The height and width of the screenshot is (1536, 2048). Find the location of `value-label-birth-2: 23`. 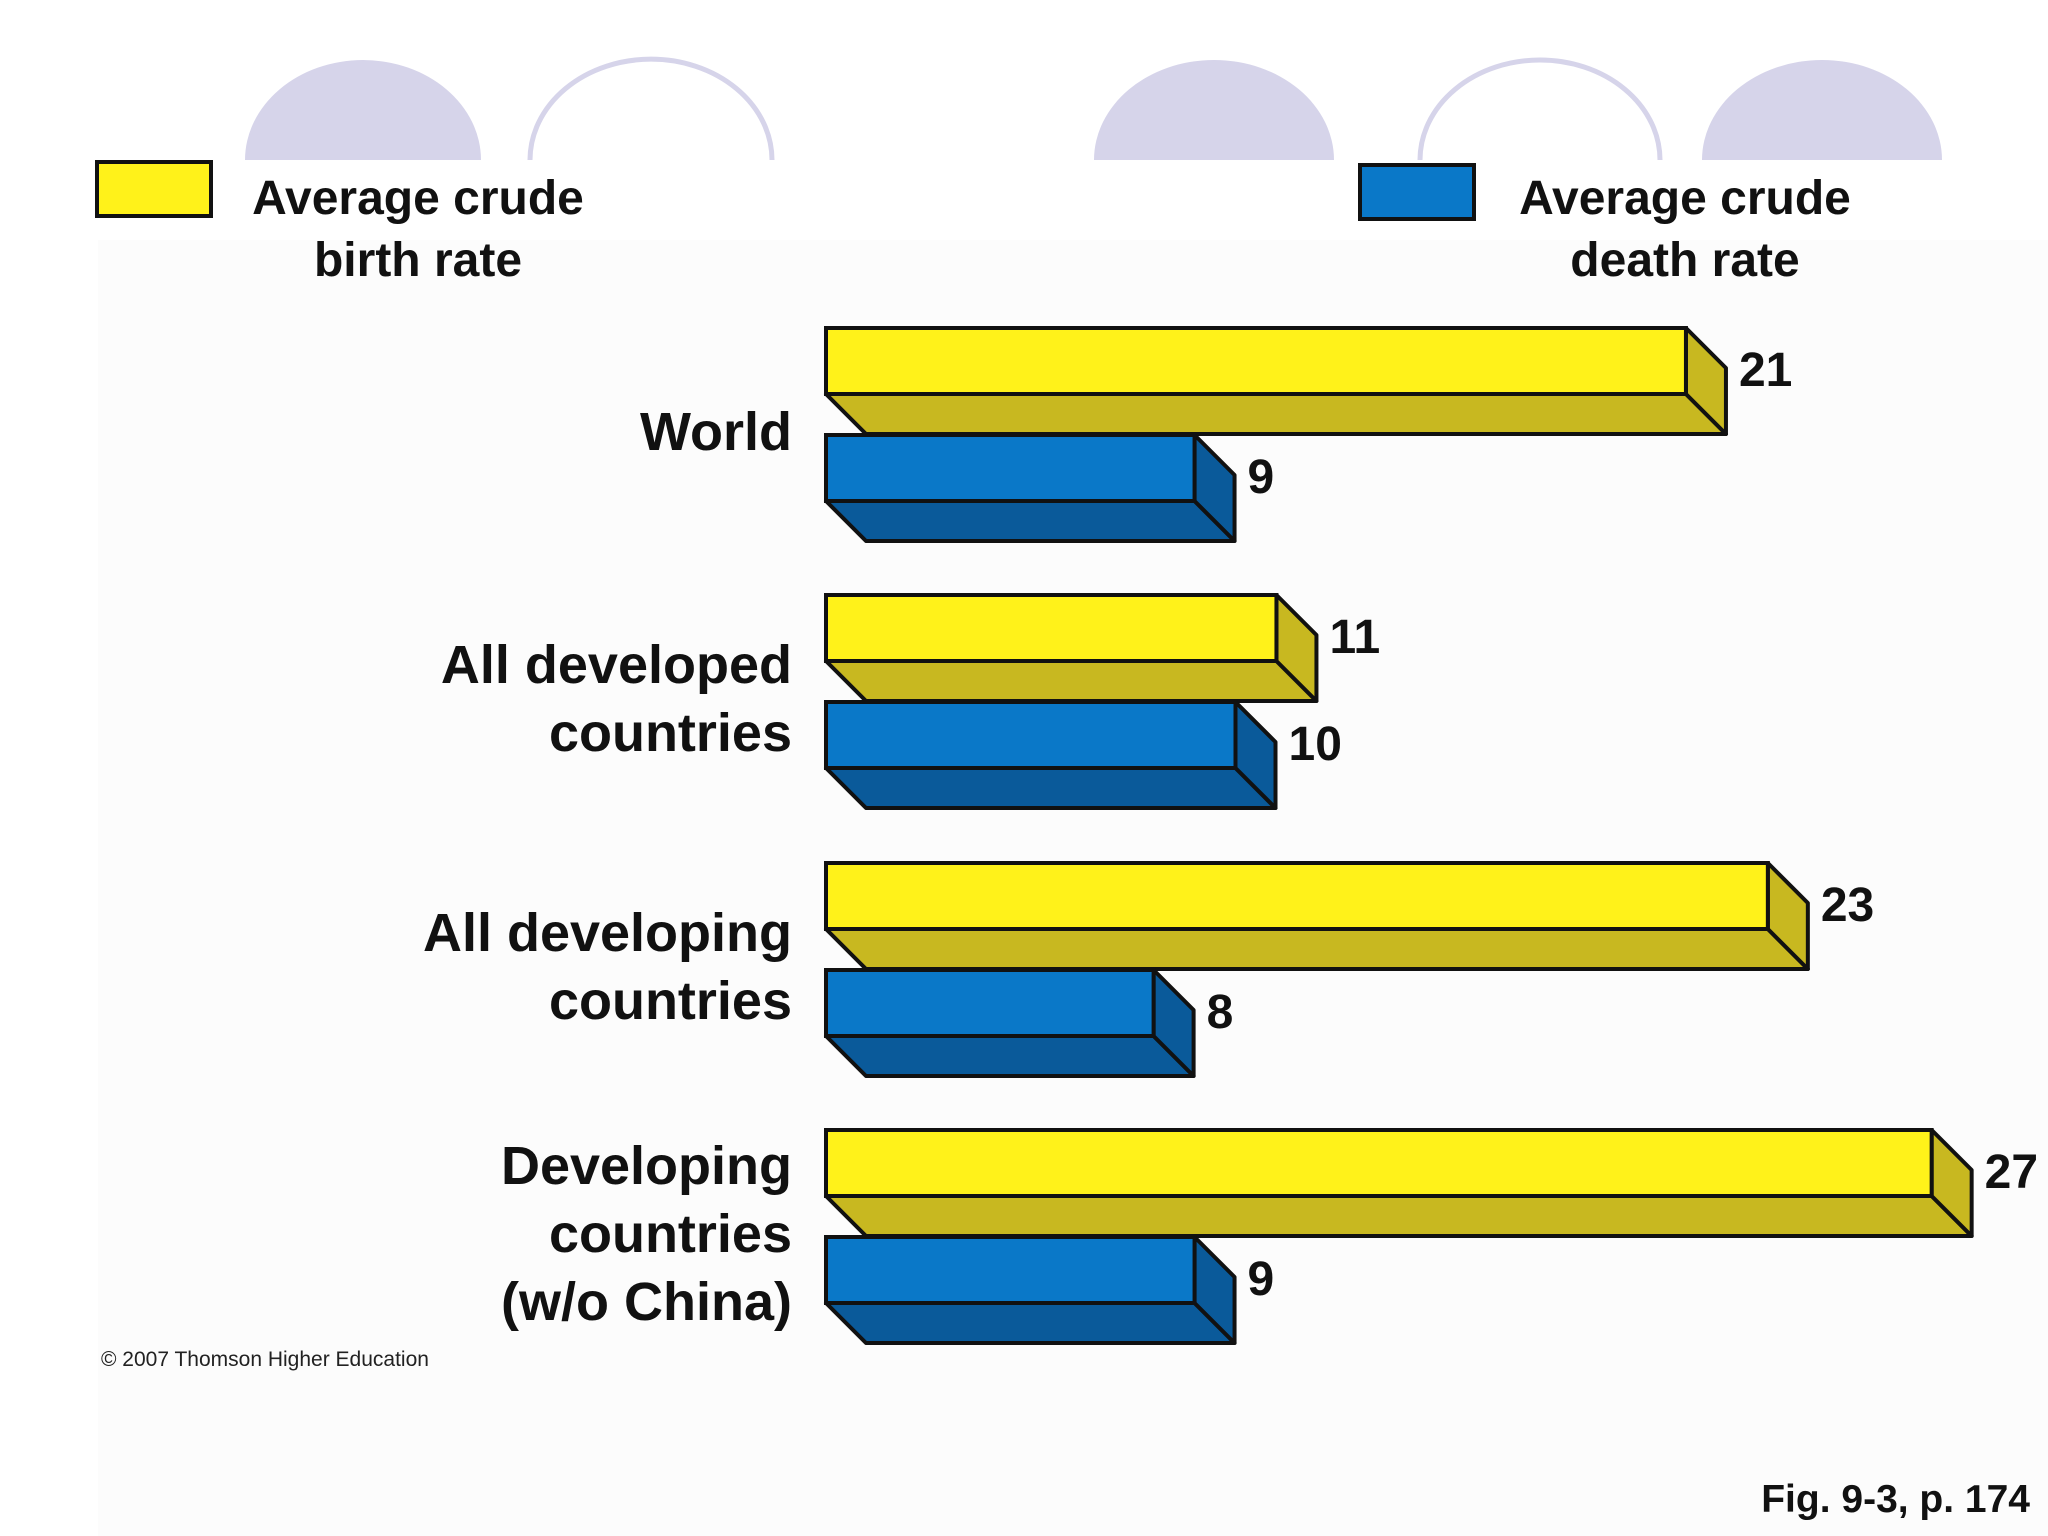

value-label-birth-2: 23 is located at coordinates (1847, 905).